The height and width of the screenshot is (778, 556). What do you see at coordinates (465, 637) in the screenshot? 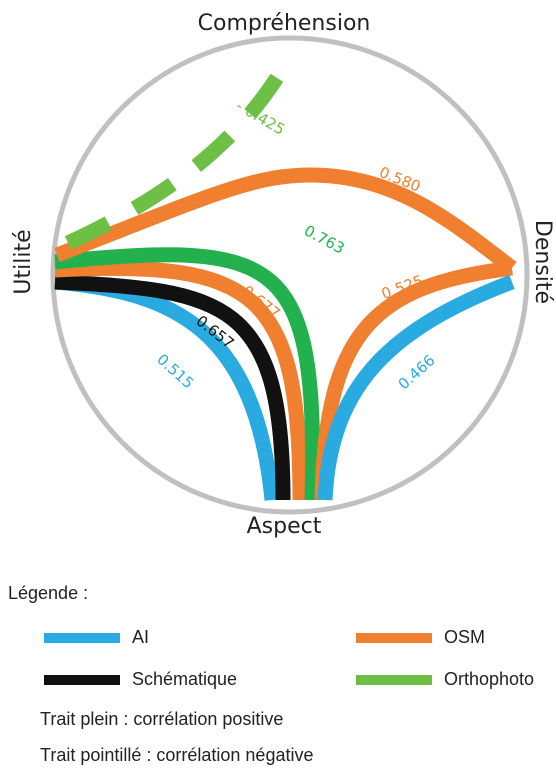
I see `legend-label-osm: OSM` at bounding box center [465, 637].